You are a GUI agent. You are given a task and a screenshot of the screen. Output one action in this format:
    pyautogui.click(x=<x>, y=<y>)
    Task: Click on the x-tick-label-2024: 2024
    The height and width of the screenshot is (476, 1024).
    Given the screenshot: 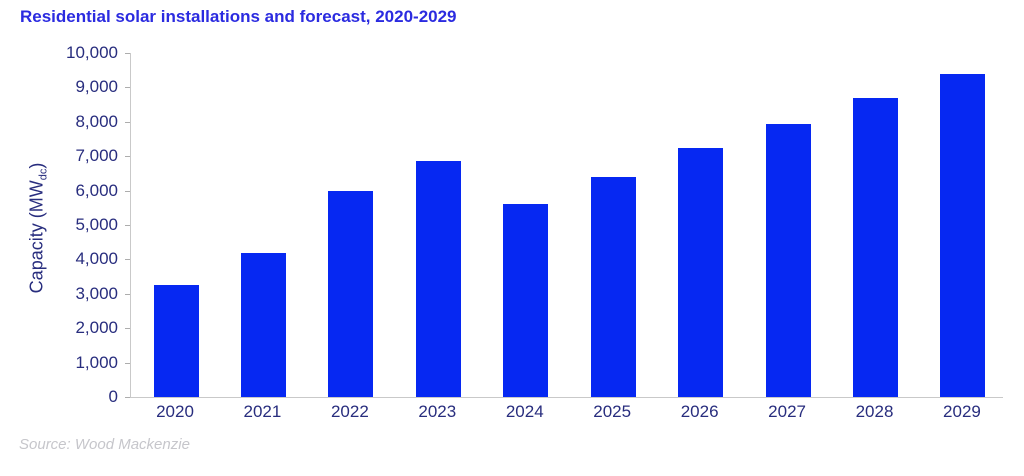 What is the action you would take?
    pyautogui.click(x=524, y=411)
    